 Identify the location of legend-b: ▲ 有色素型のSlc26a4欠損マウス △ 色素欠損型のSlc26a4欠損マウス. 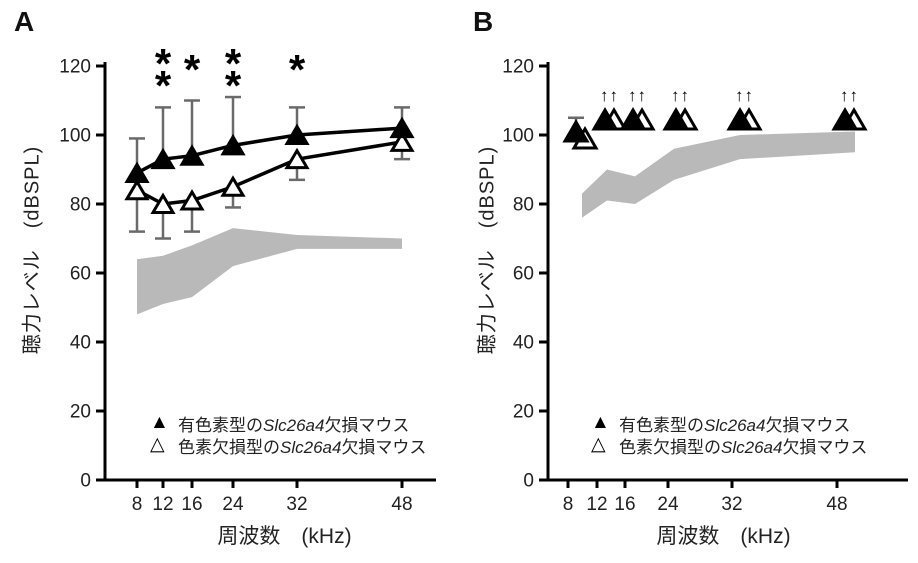
(729, 434).